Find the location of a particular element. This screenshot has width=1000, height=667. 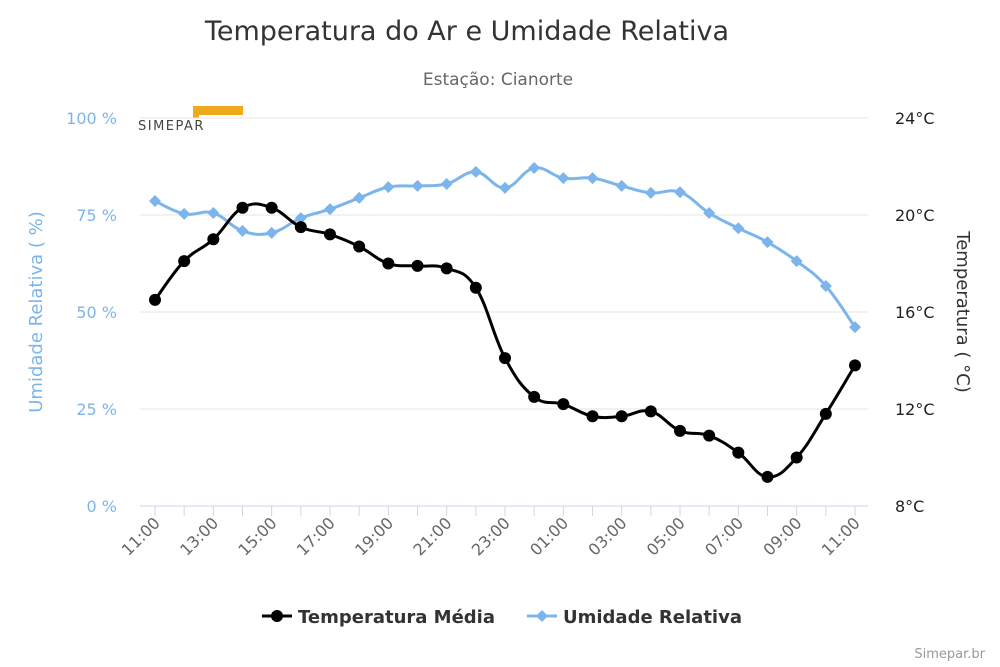

chart-title: Temperatura do Ar e Umidade Relativa is located at coordinates (466, 31).